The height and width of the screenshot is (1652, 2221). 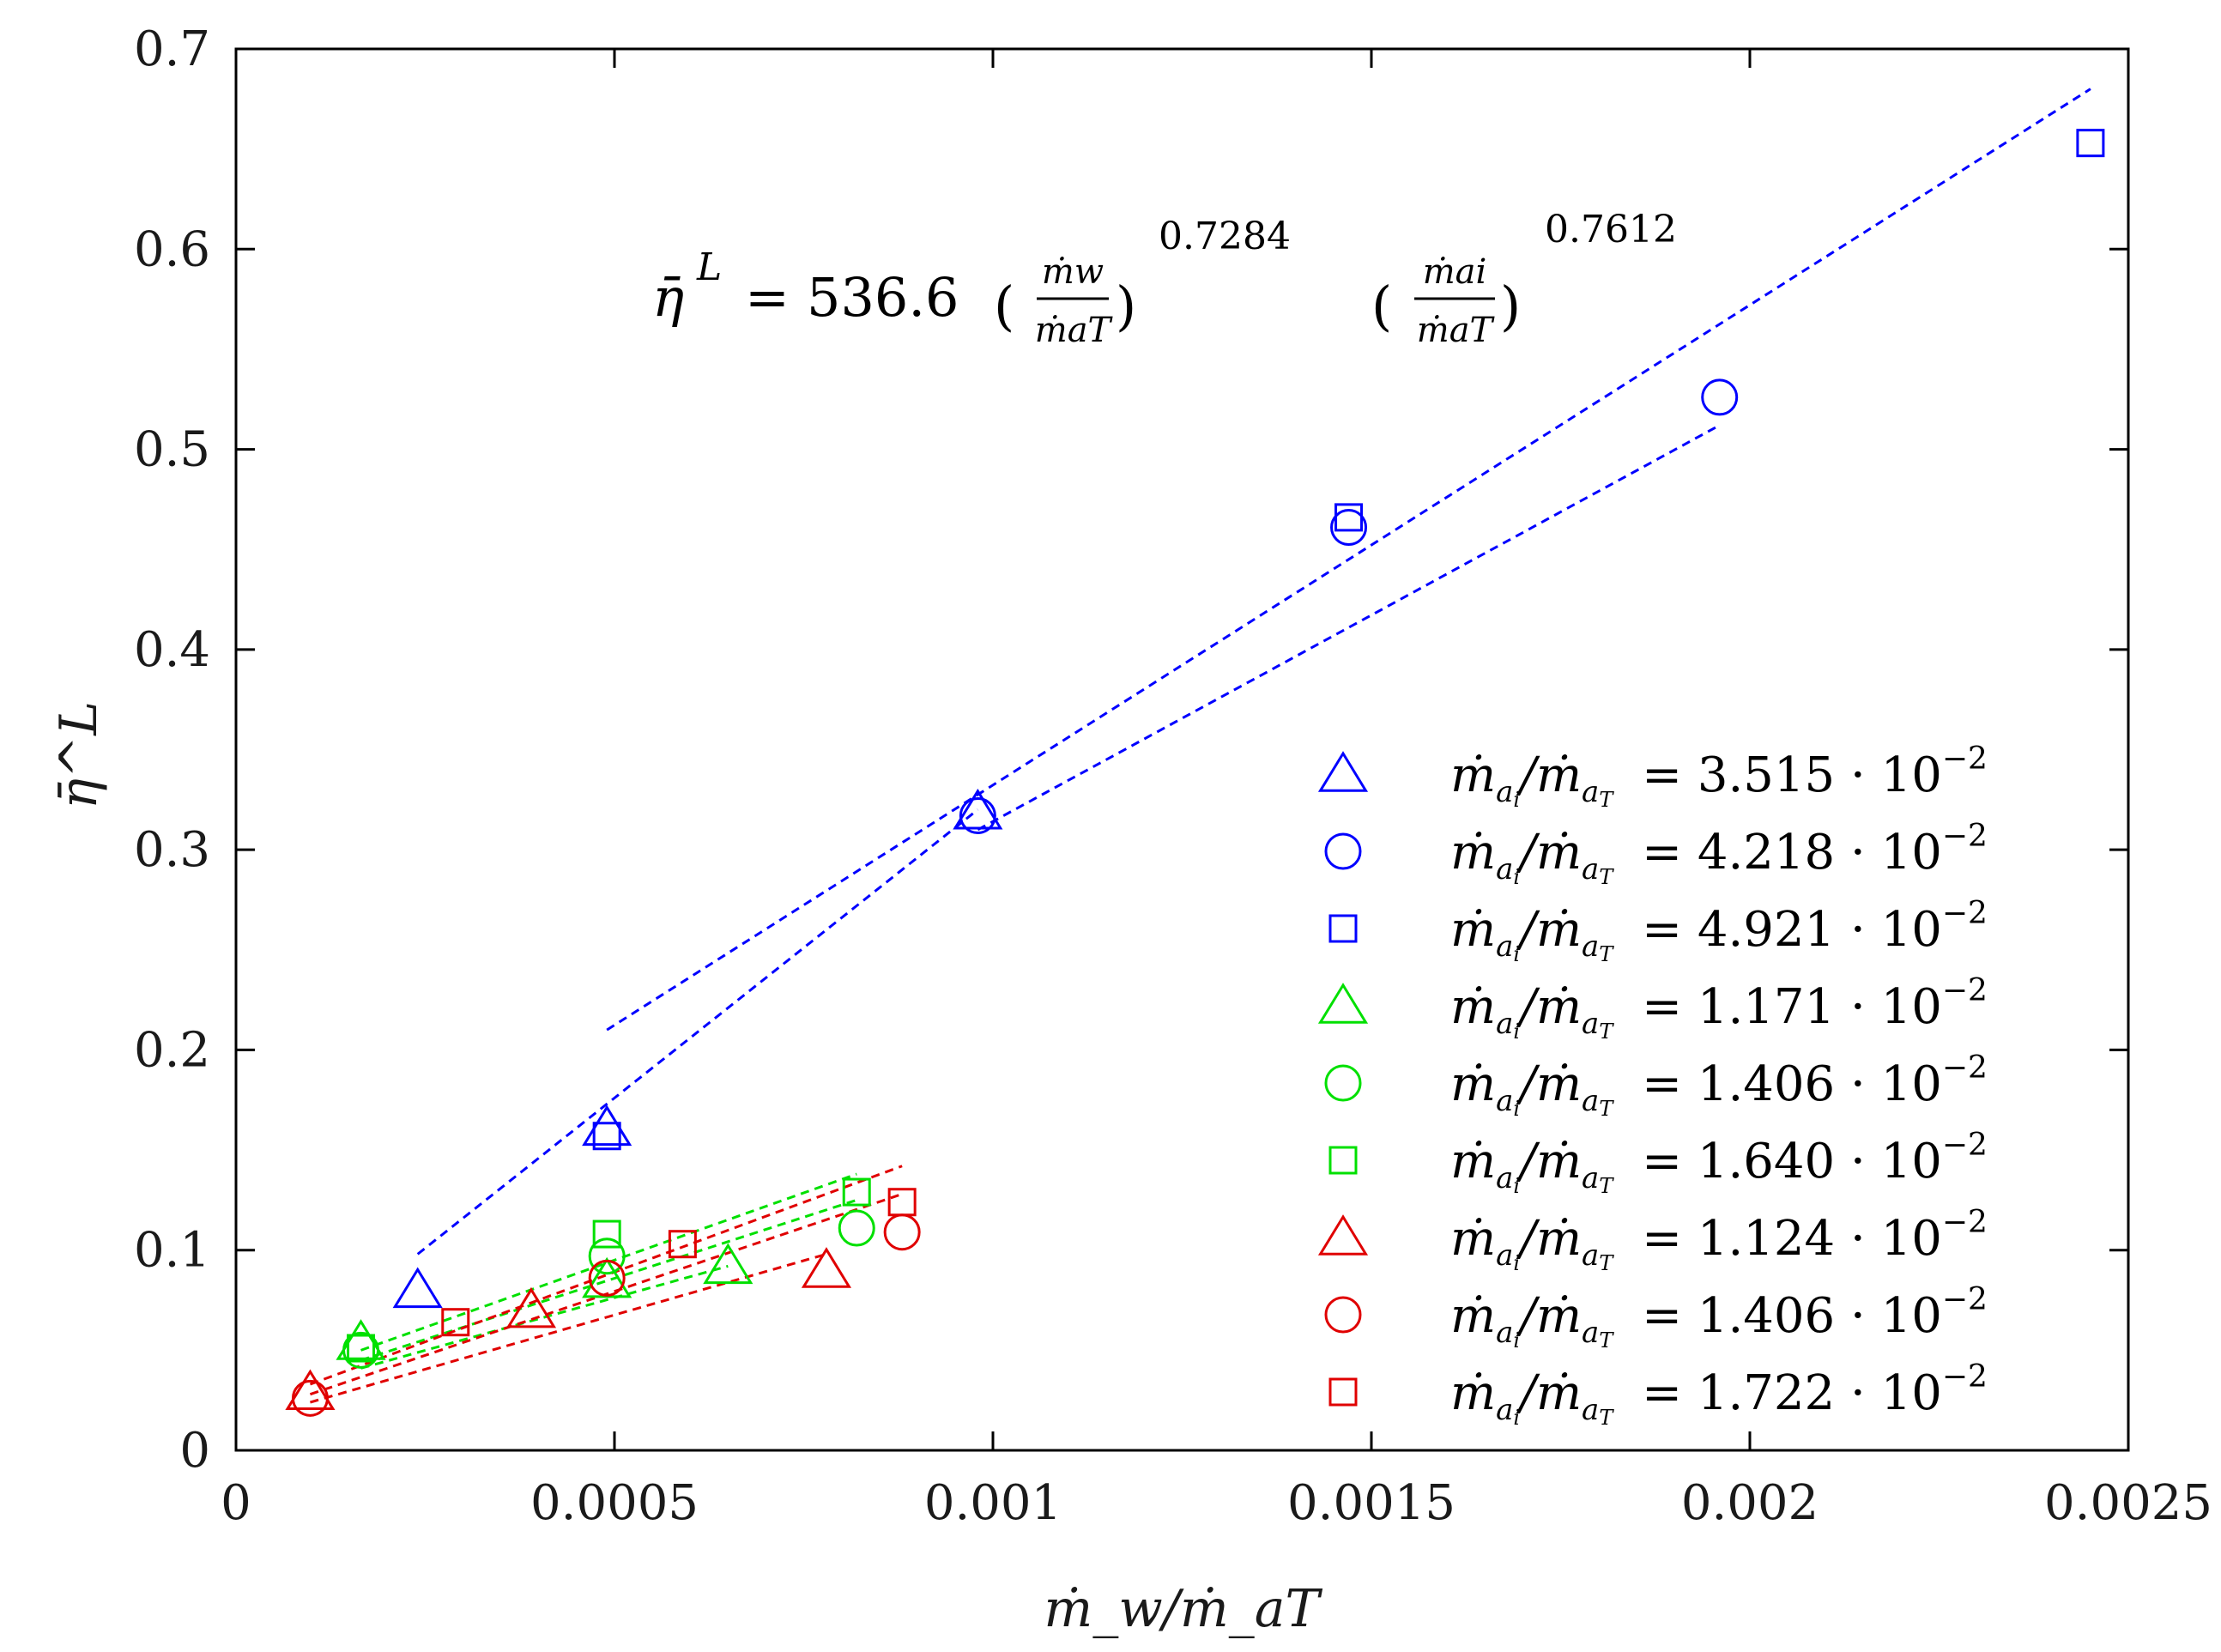 What do you see at coordinates (172, 1050) in the screenshot?
I see `y-tick-label: 0.2` at bounding box center [172, 1050].